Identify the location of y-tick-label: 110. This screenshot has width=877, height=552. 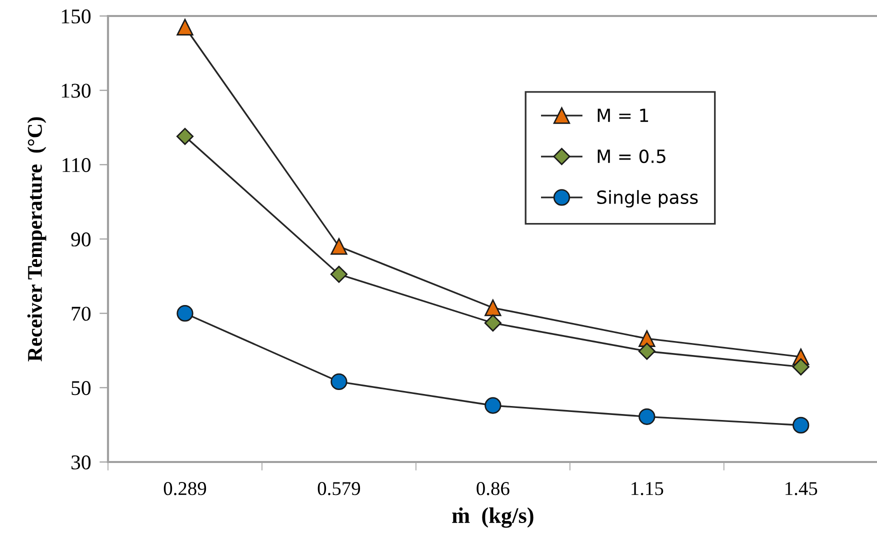
(76, 165).